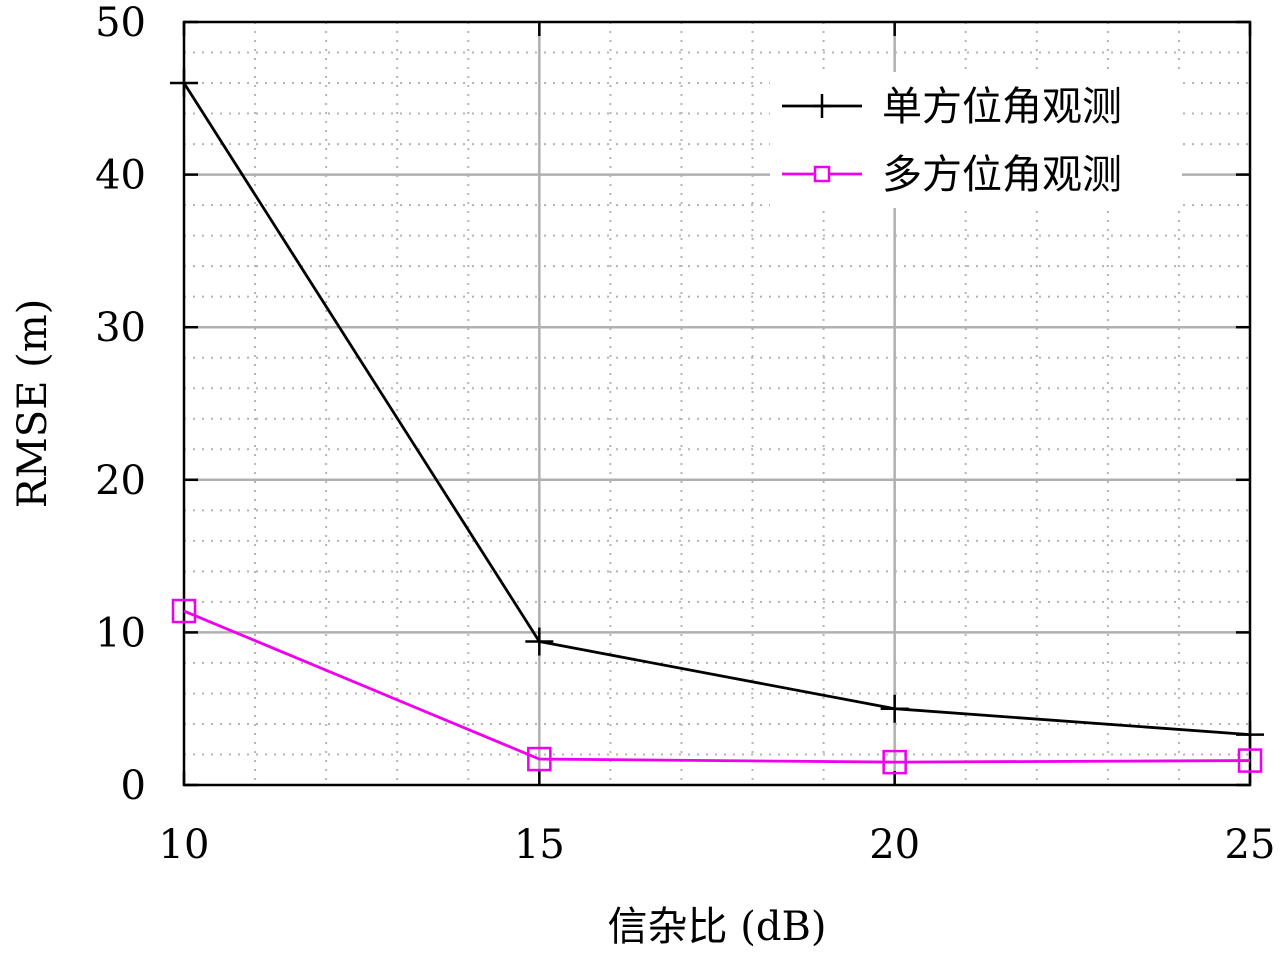 This screenshot has width=1280, height=957. Describe the element at coordinates (717, 927) in the screenshot. I see `x-axis-title: 信杂比 (dB)` at that location.